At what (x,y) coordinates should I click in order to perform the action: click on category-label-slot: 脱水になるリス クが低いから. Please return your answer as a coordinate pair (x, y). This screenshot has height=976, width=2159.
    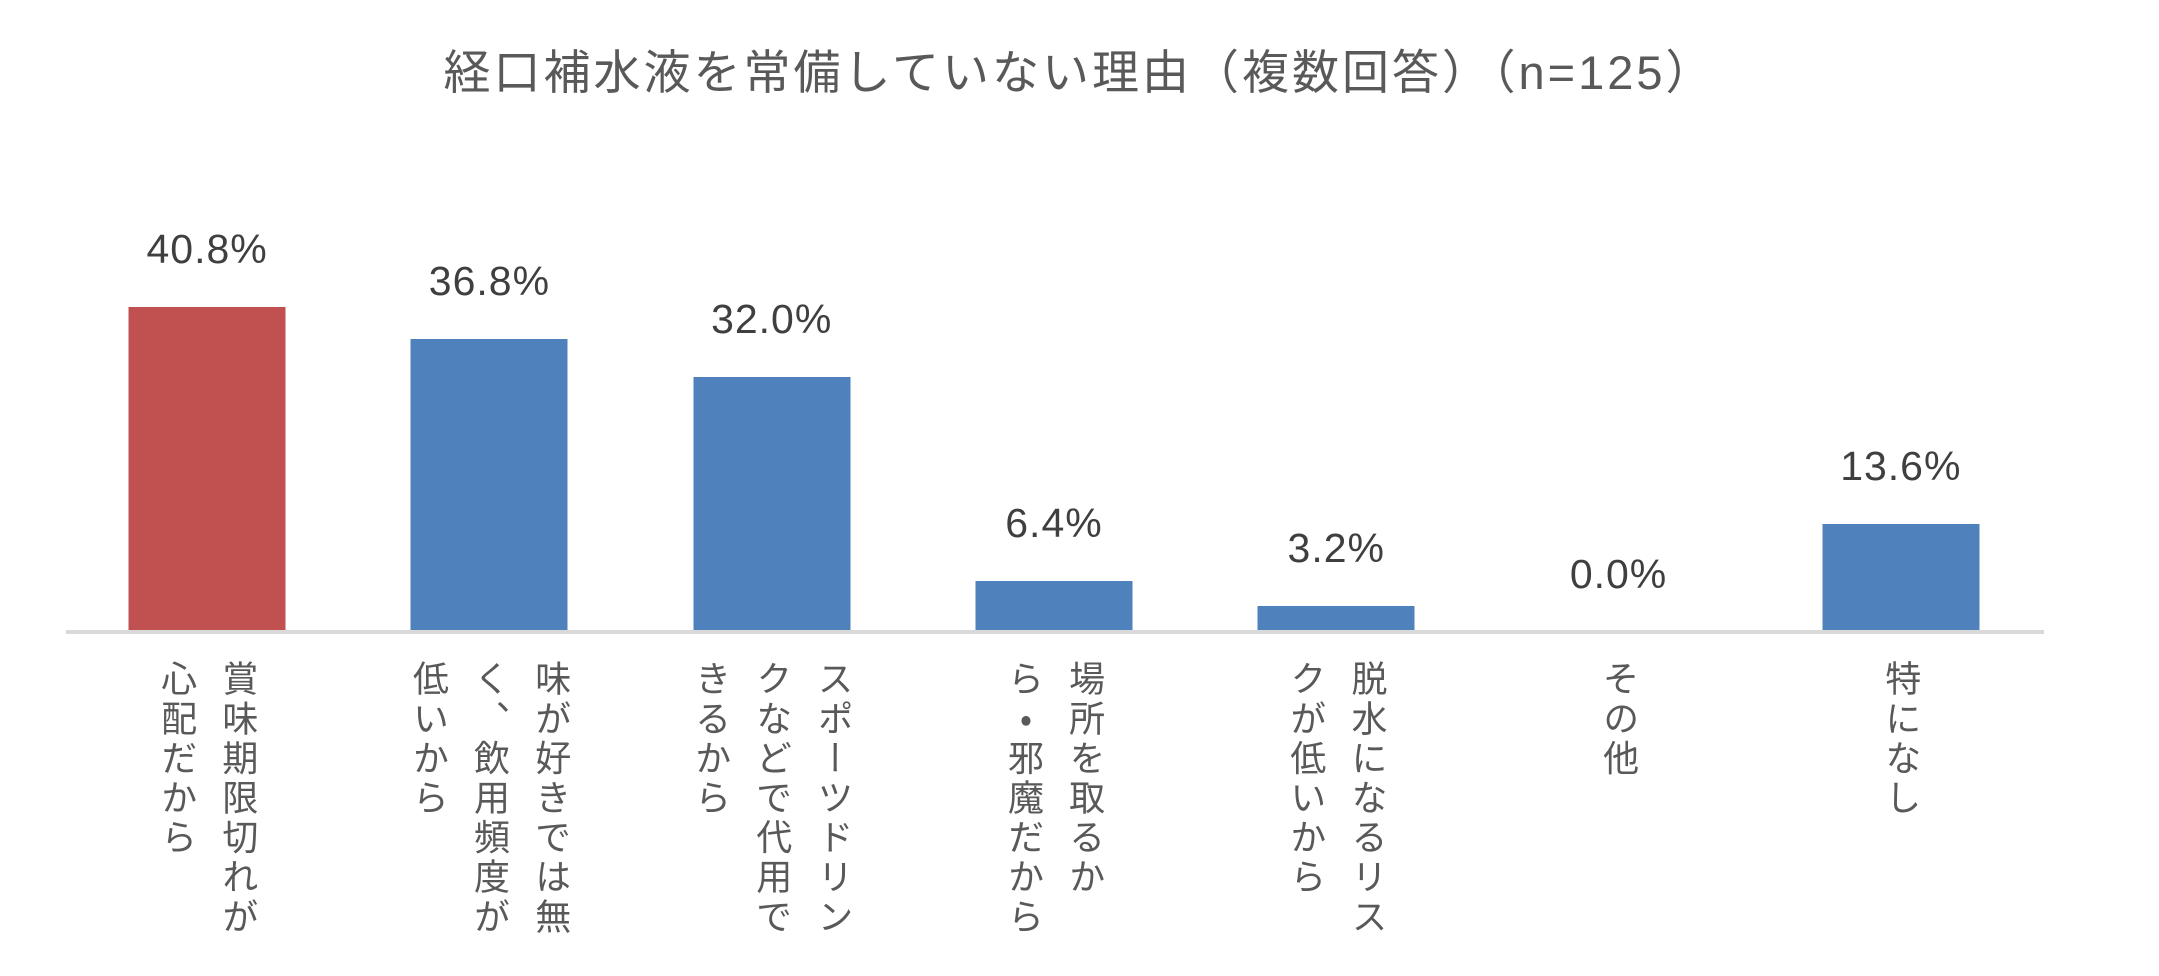
    Looking at the image, I should click on (1336, 818).